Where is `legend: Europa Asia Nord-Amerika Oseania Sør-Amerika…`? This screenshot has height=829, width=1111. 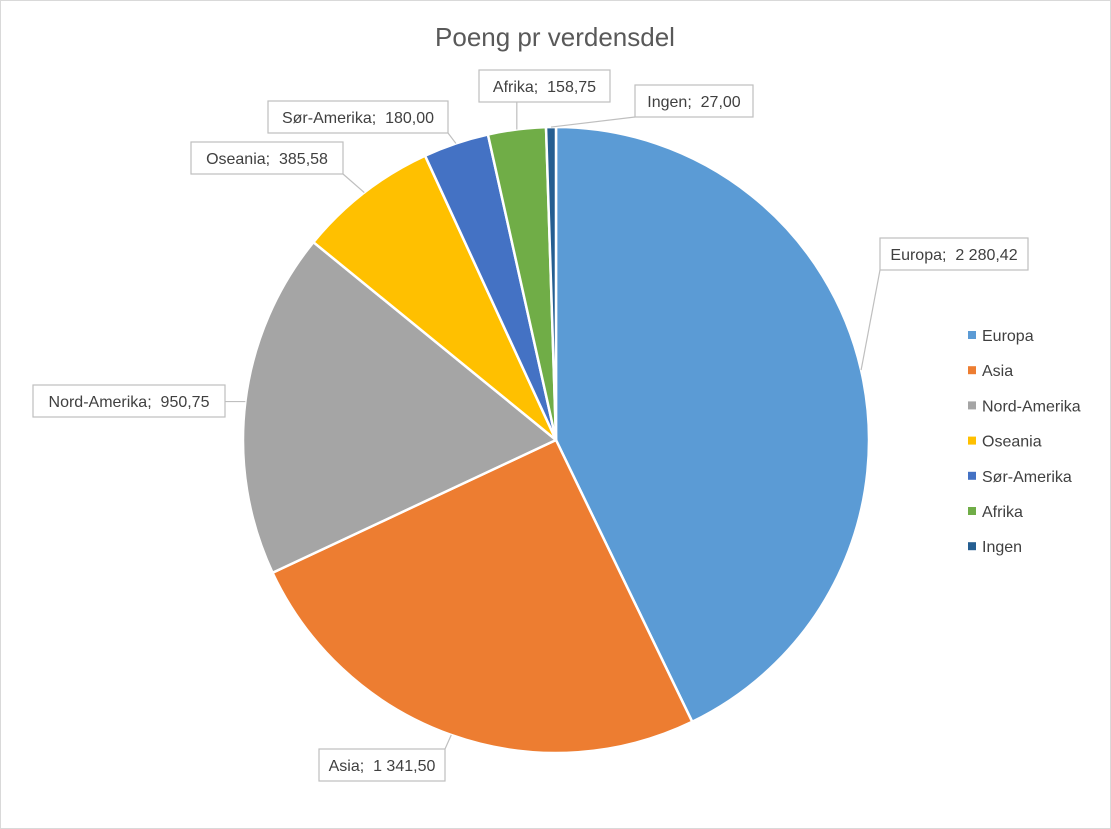 legend: Europa Asia Nord-Amerika Oseania Sør-Amerika… is located at coordinates (1024, 442).